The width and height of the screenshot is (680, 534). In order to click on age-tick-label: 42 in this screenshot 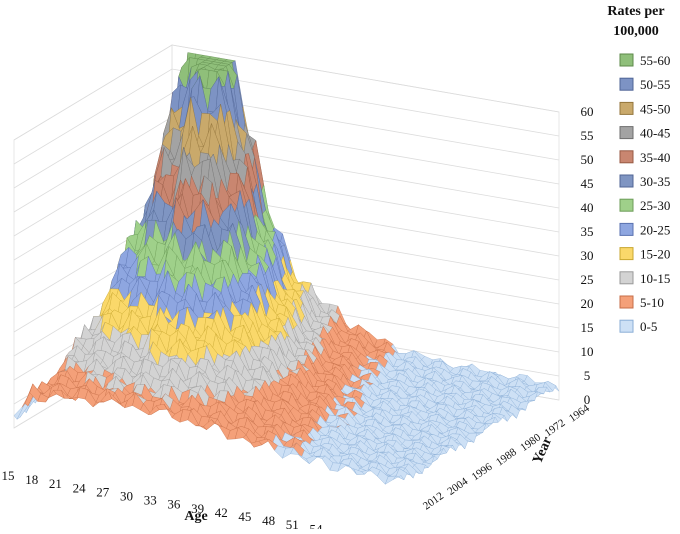, I will do `click(221, 512)`.